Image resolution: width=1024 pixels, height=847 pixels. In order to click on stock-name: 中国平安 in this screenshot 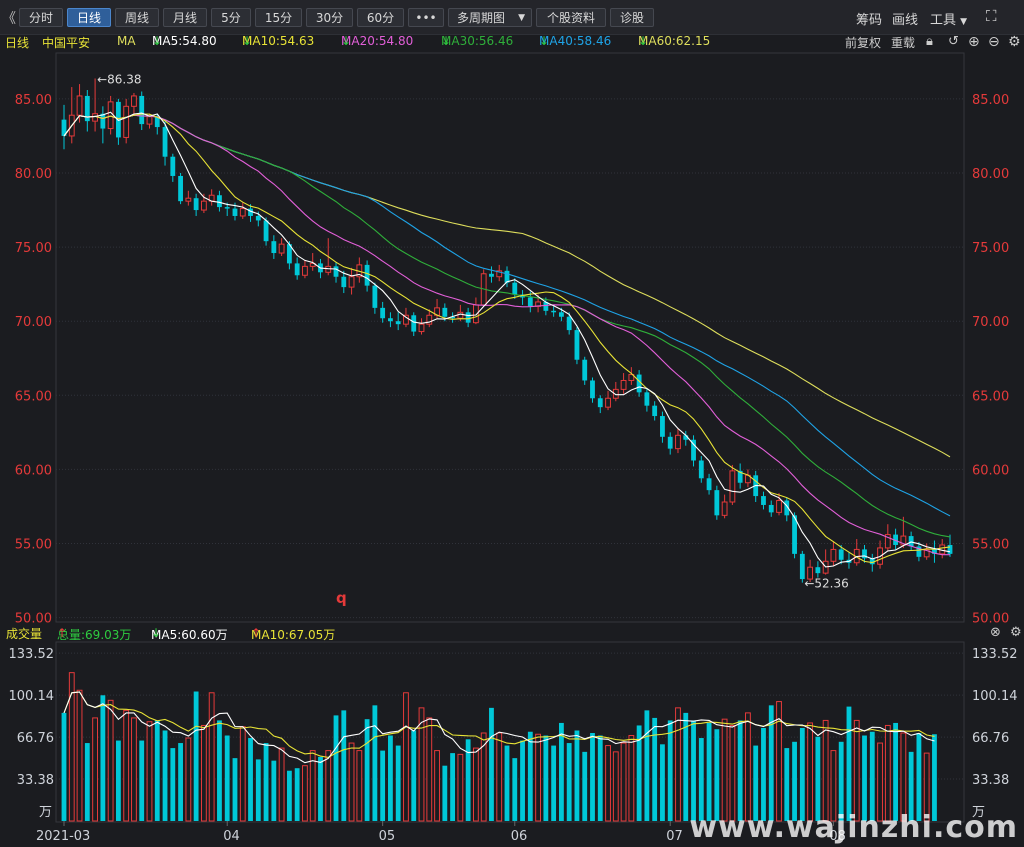, I will do `click(66, 43)`.